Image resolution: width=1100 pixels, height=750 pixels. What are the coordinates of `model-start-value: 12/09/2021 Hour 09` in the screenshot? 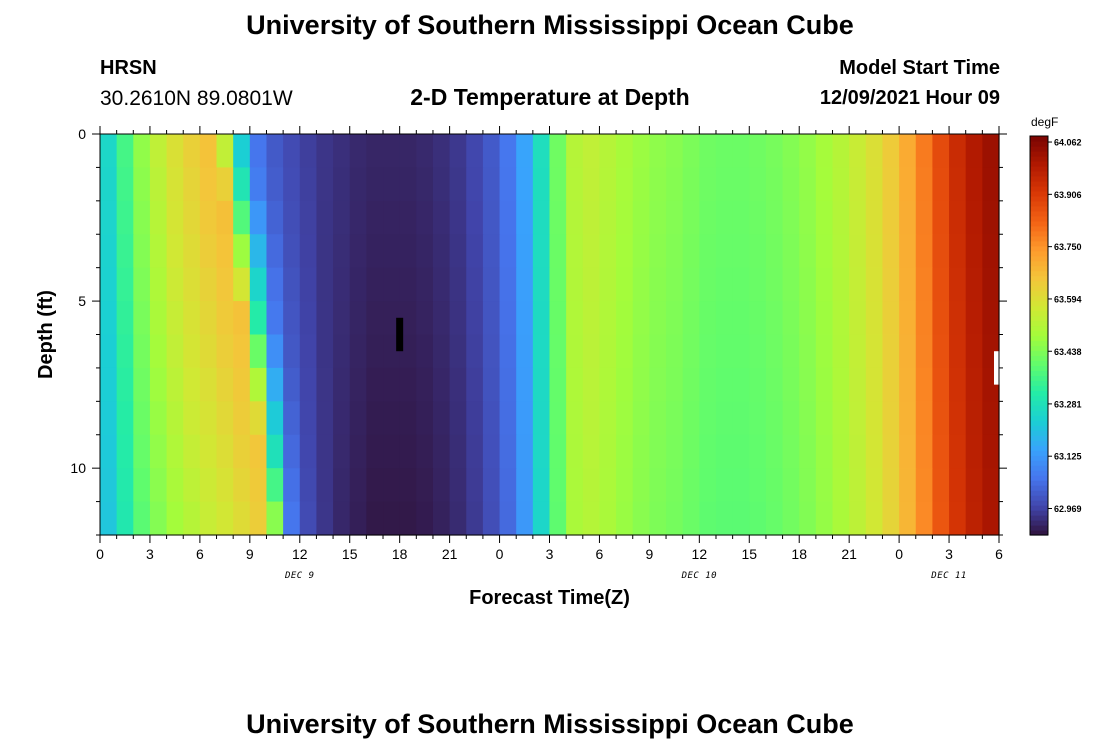 It's located at (909, 98).